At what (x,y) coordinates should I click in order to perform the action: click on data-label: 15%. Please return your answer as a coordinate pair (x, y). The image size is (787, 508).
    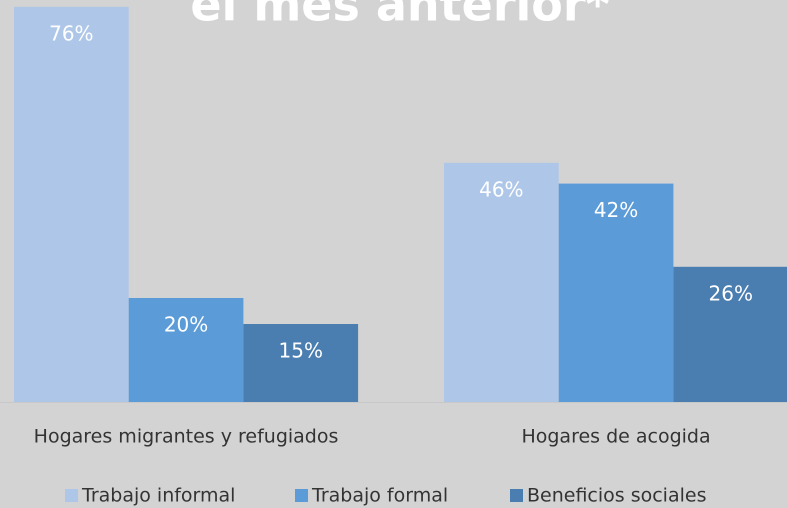
    Looking at the image, I should click on (301, 351).